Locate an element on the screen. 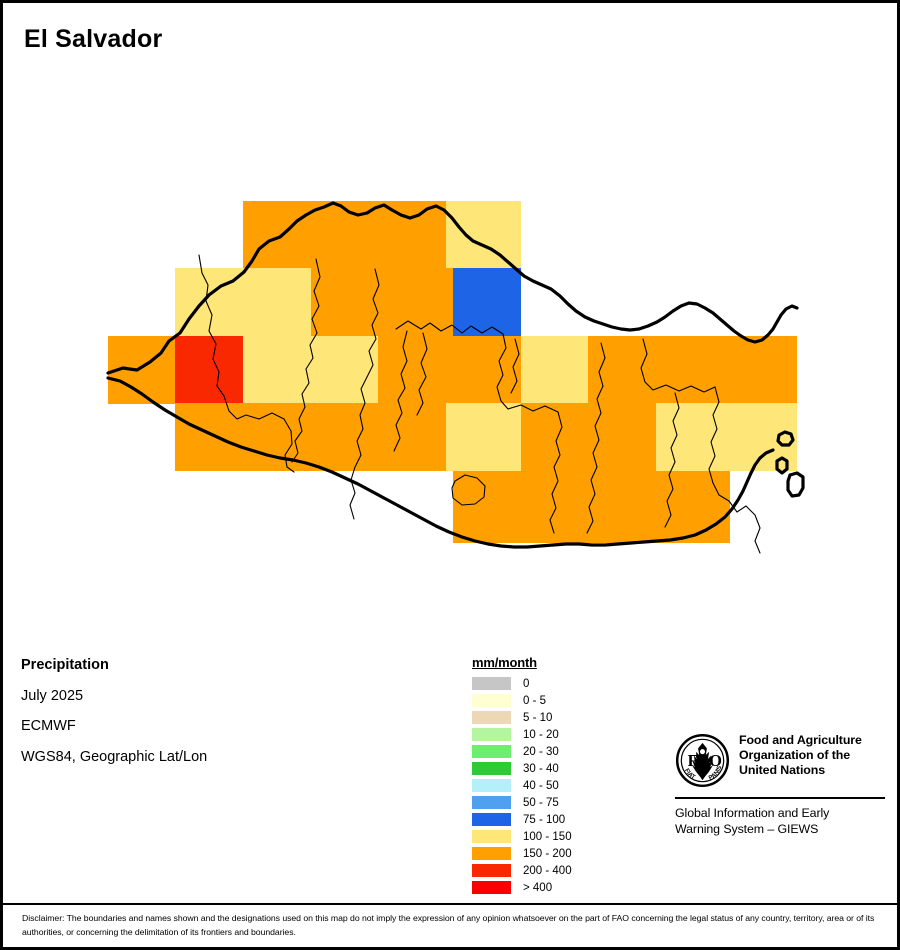 This screenshot has width=900, height=950. legend-label: 0 - 5 is located at coordinates (535, 700).